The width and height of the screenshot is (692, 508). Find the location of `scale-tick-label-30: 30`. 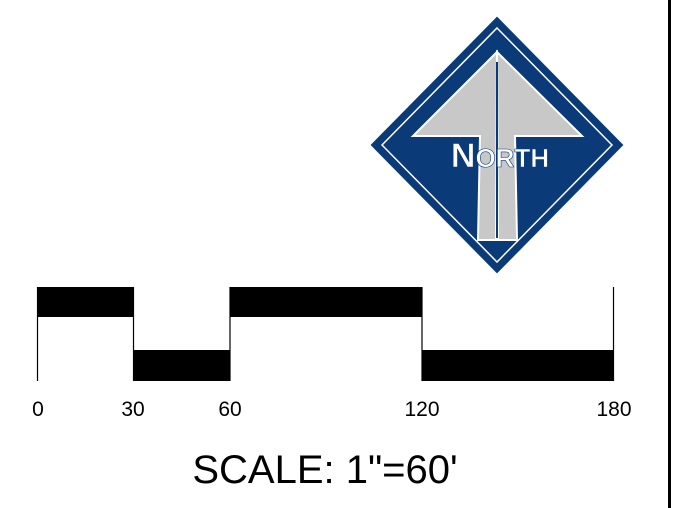

scale-tick-label-30: 30 is located at coordinates (133, 409).